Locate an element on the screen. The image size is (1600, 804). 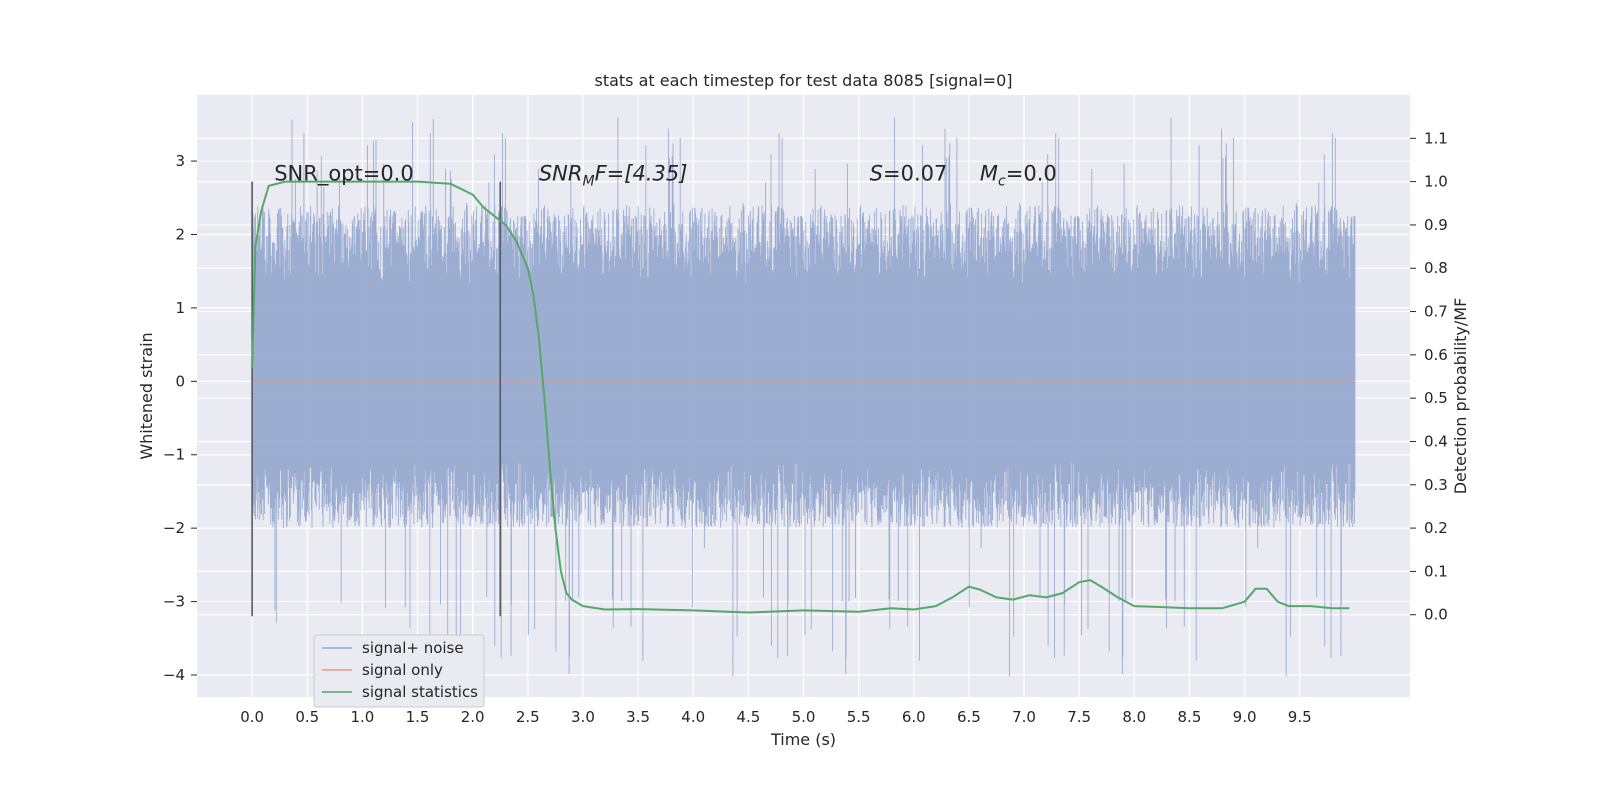
y-right-tick-label: 0.3 is located at coordinates (1436, 485).